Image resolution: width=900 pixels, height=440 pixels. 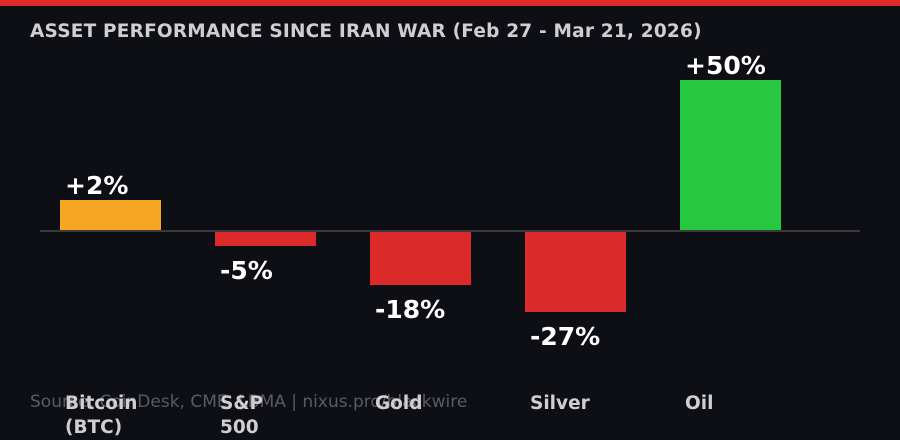 I want to click on bar-gold, so click(x=420, y=258).